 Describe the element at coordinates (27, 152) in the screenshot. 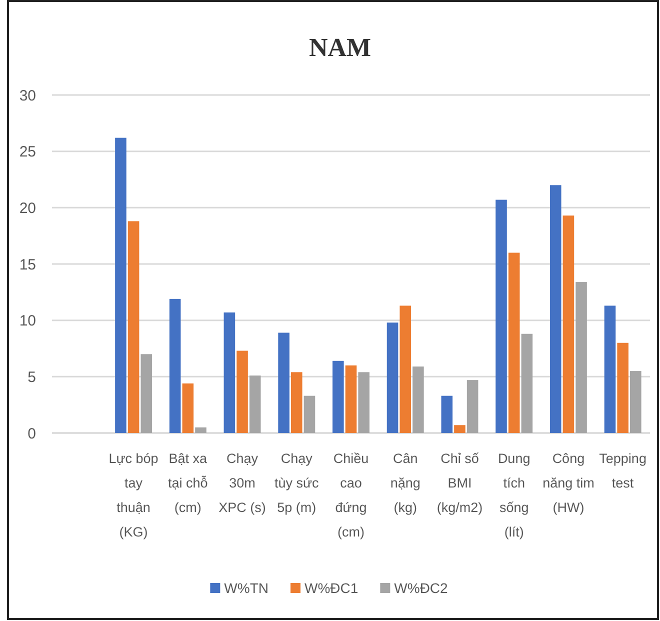

I see `y-tick-label: 25` at that location.